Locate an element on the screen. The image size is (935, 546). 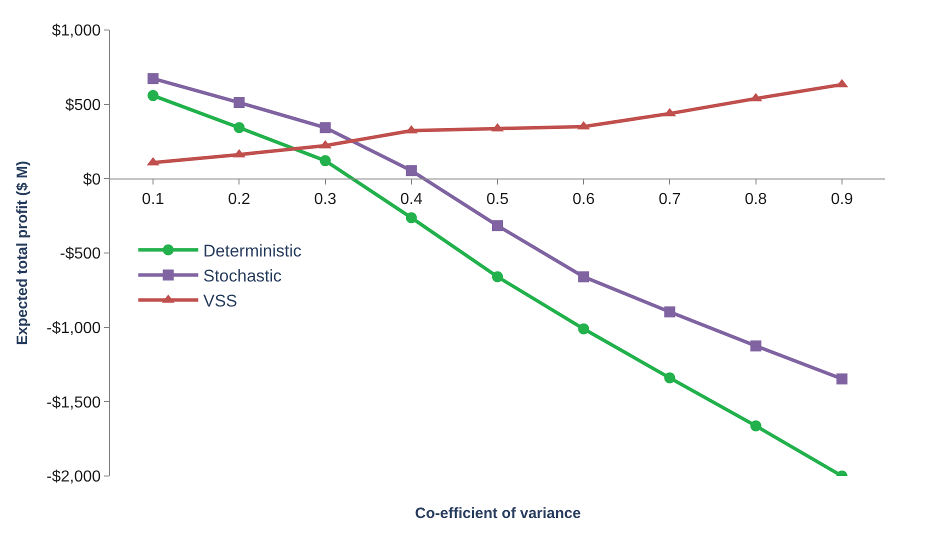
x-tick-label: 0.6 is located at coordinates (583, 199).